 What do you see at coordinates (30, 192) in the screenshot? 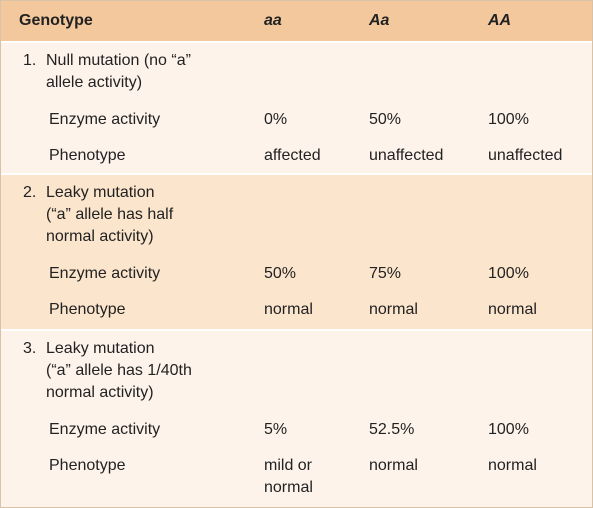
I see `section-number: 2.` at bounding box center [30, 192].